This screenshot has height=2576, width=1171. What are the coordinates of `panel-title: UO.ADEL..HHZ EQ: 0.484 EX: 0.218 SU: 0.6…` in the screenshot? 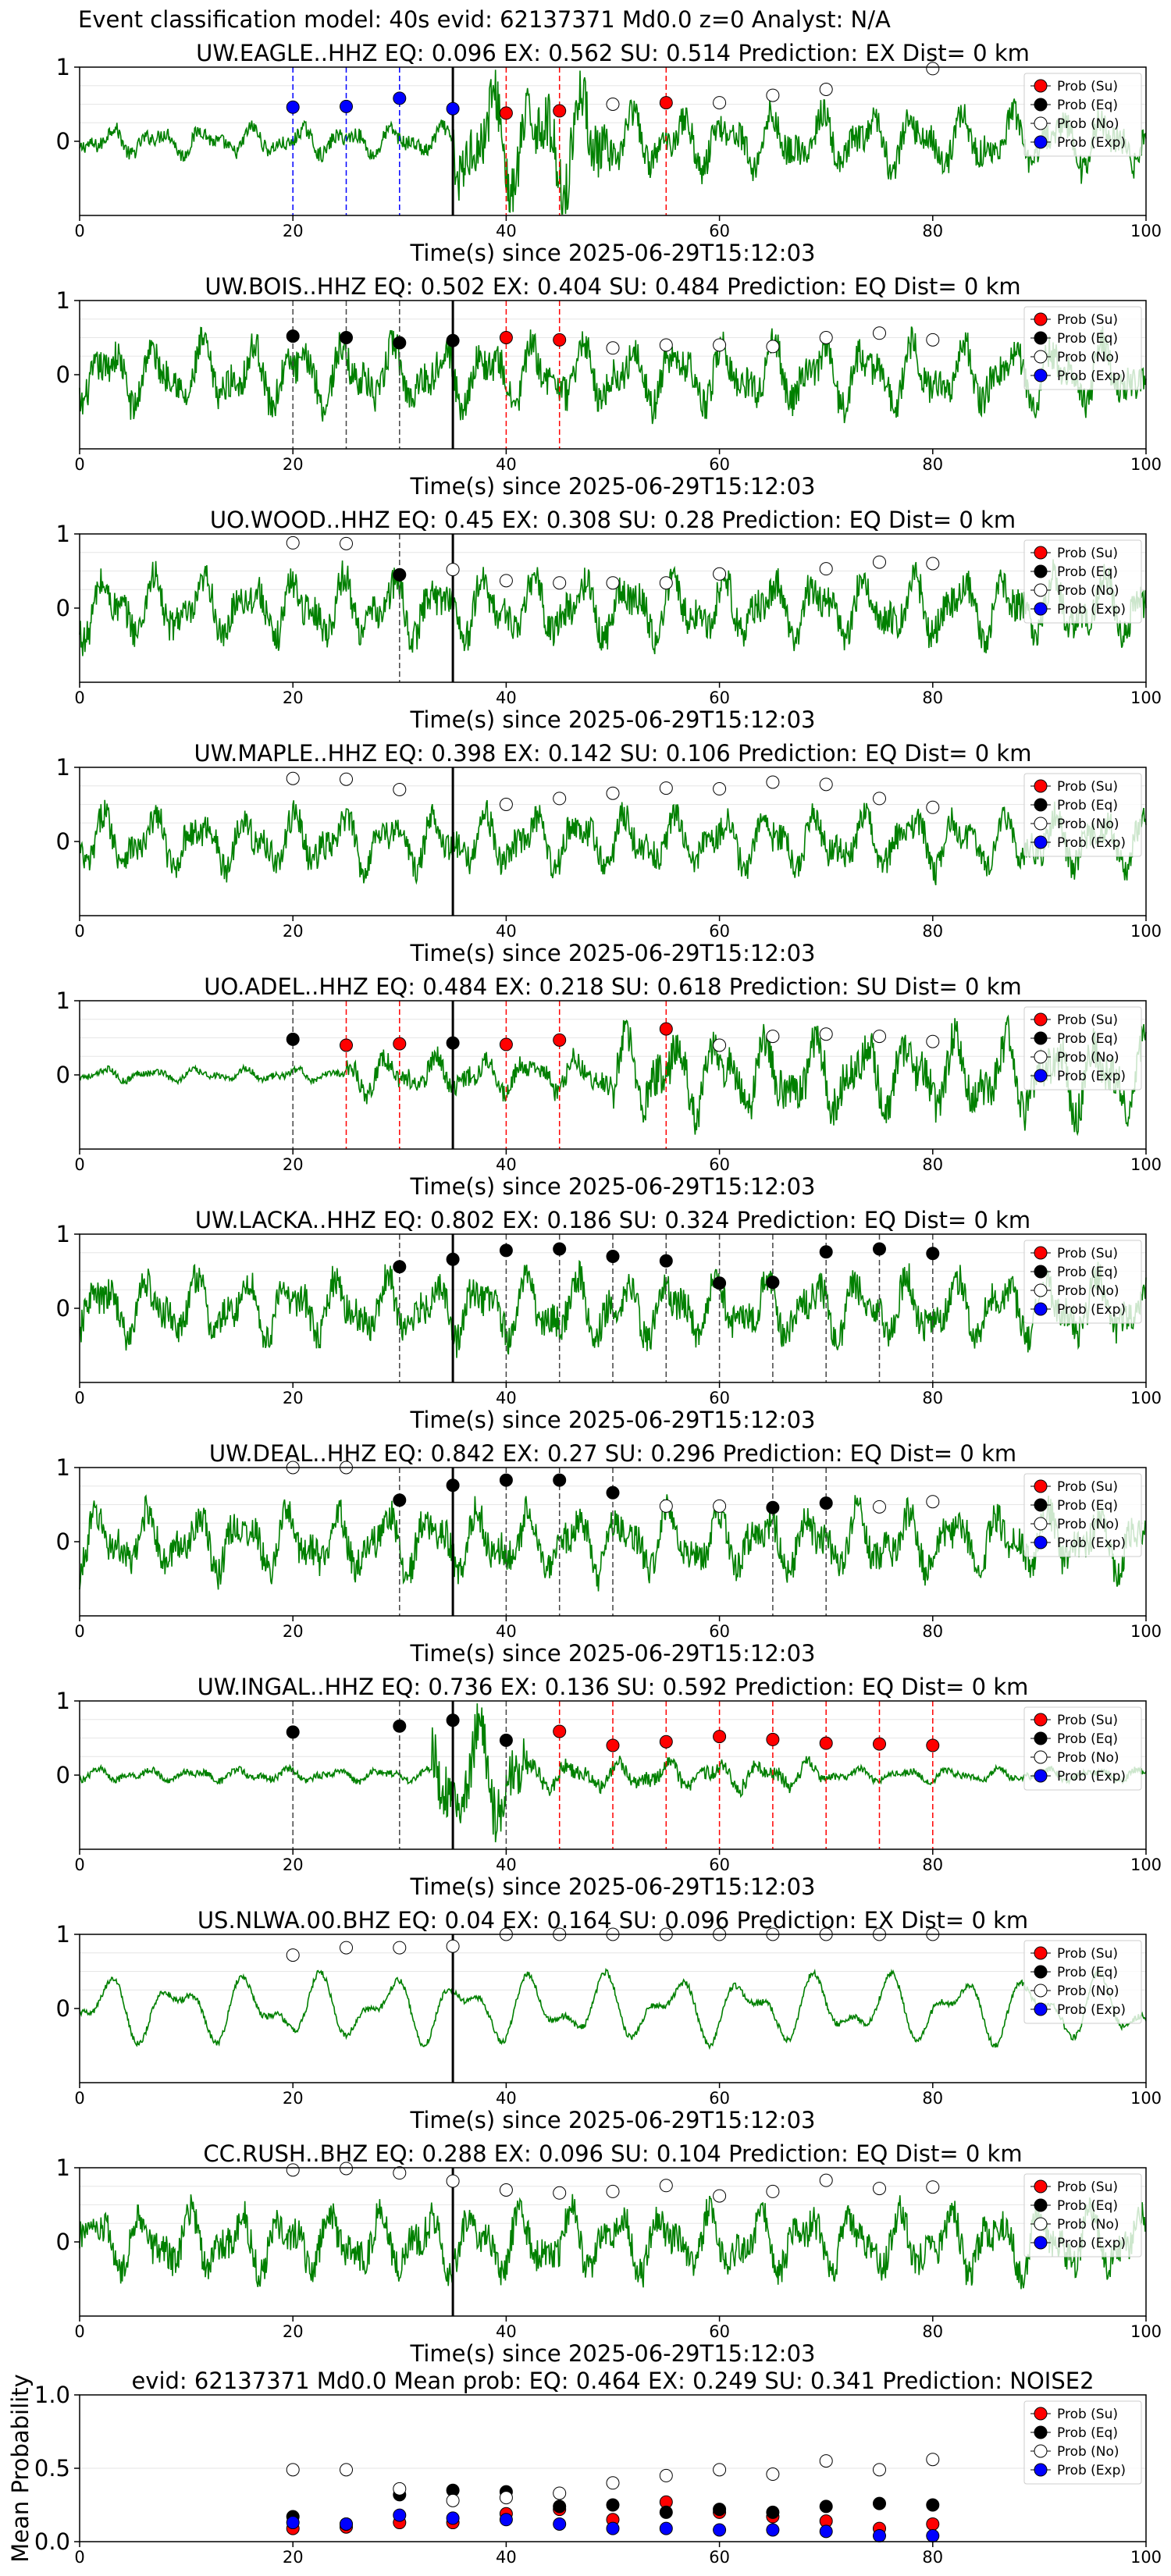 It's located at (613, 986).